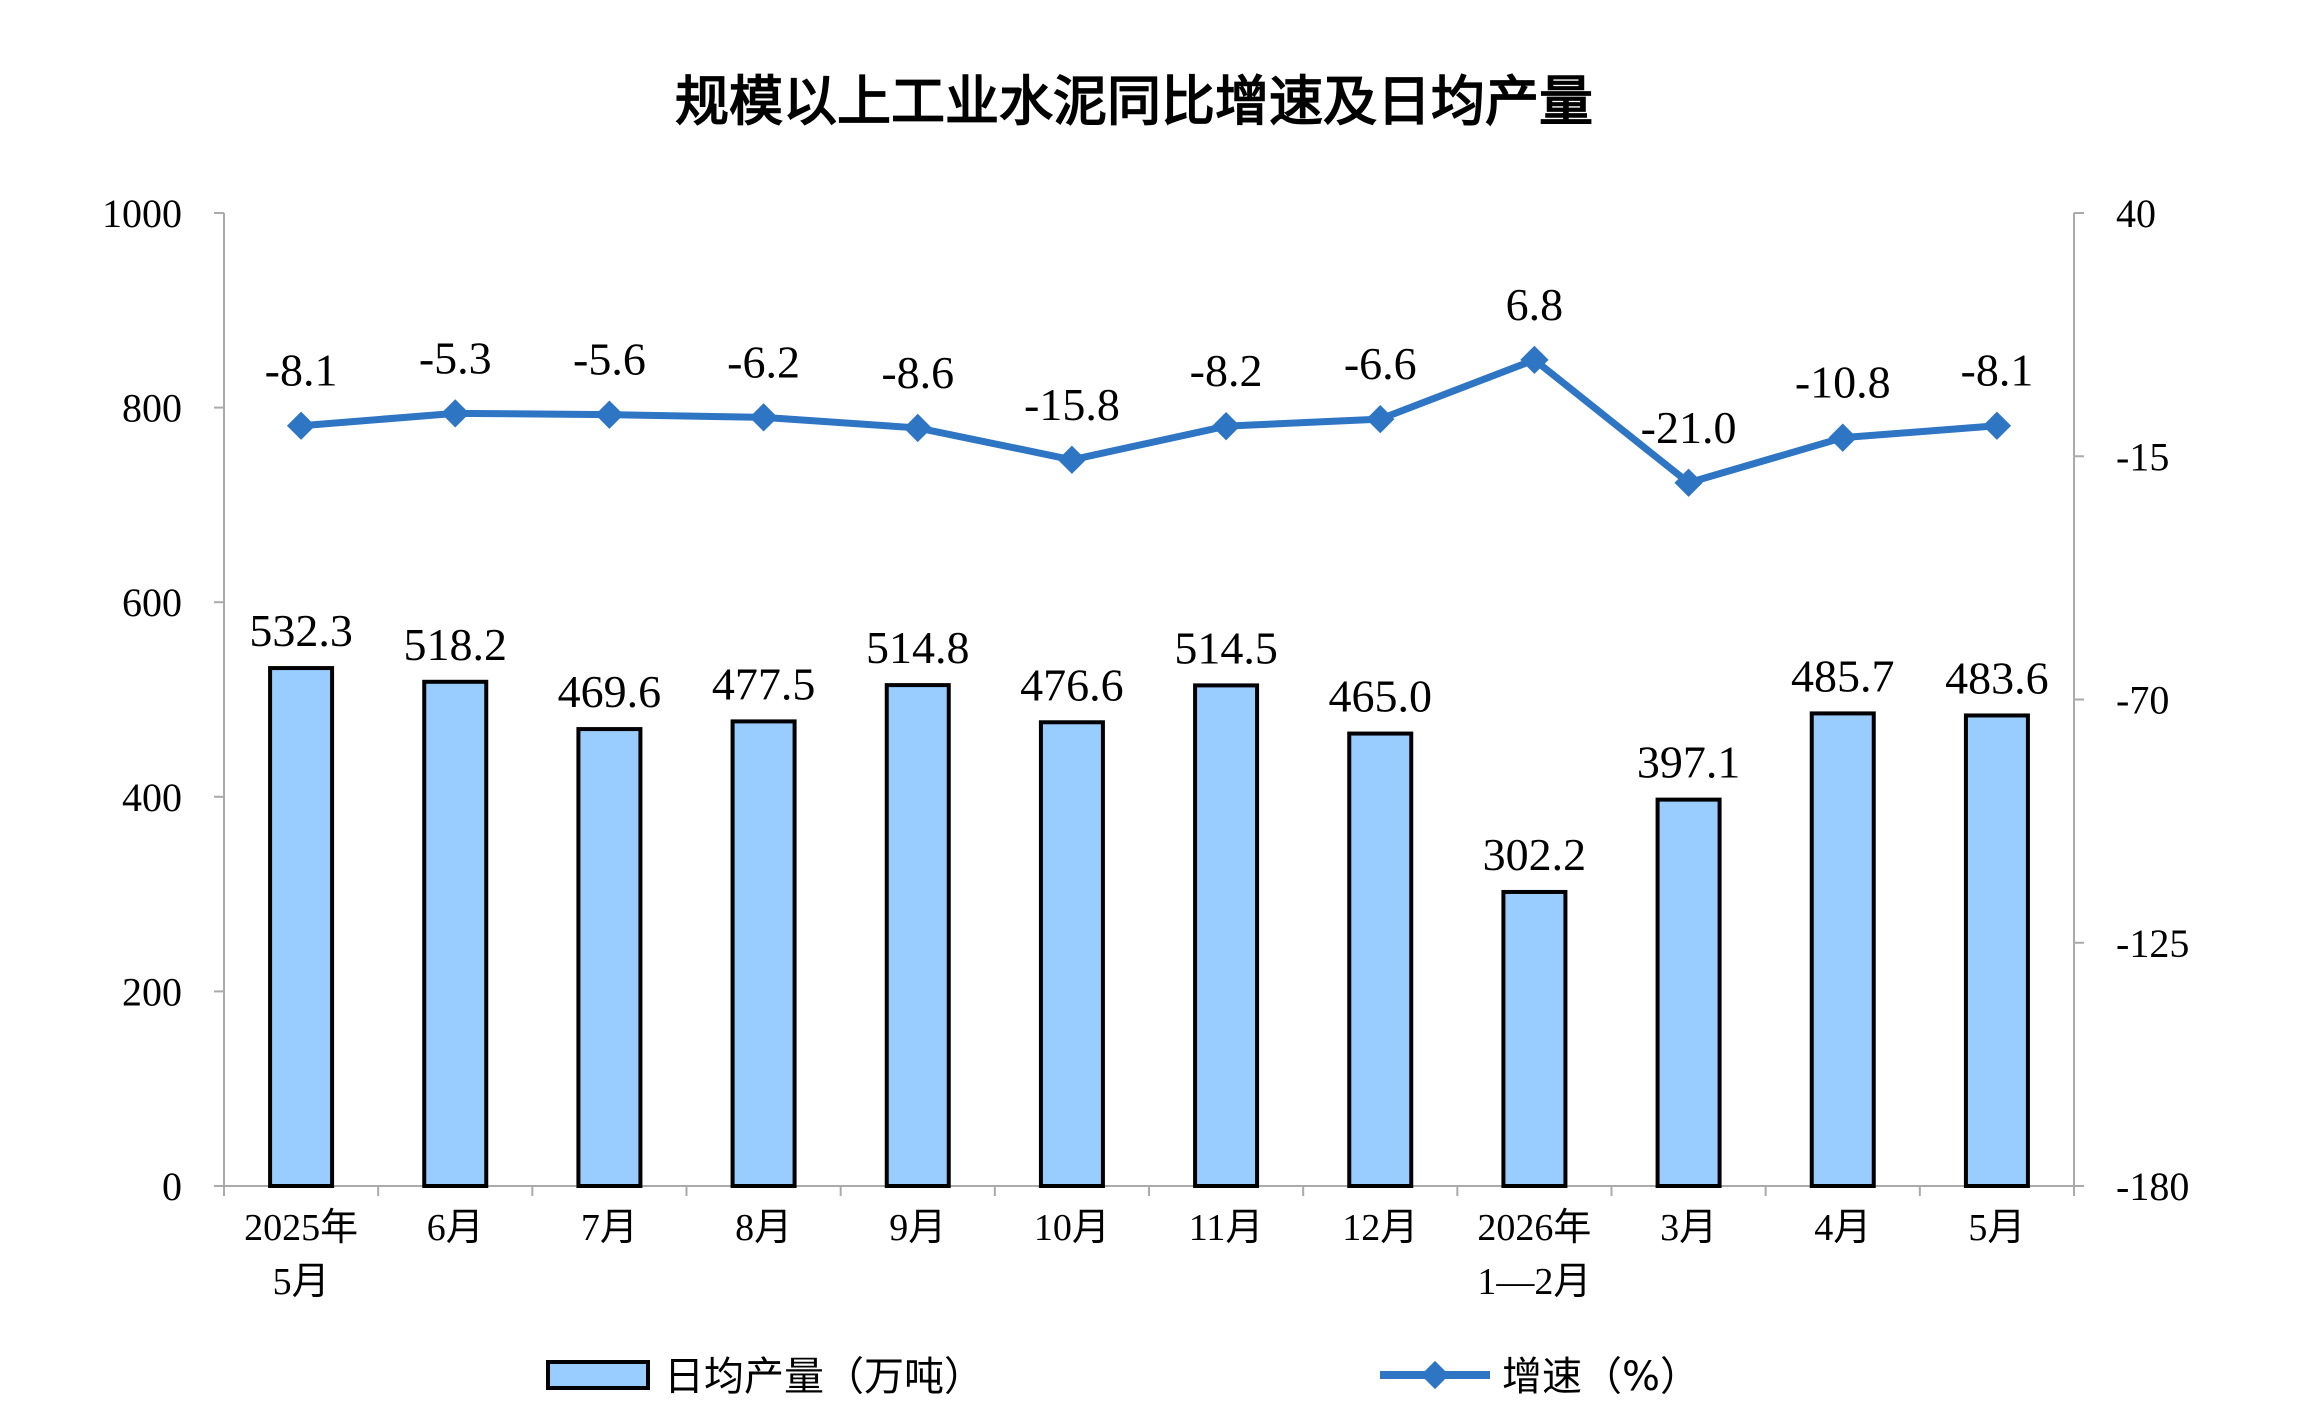  I want to click on line-value-label: -10.8, so click(1843, 382).